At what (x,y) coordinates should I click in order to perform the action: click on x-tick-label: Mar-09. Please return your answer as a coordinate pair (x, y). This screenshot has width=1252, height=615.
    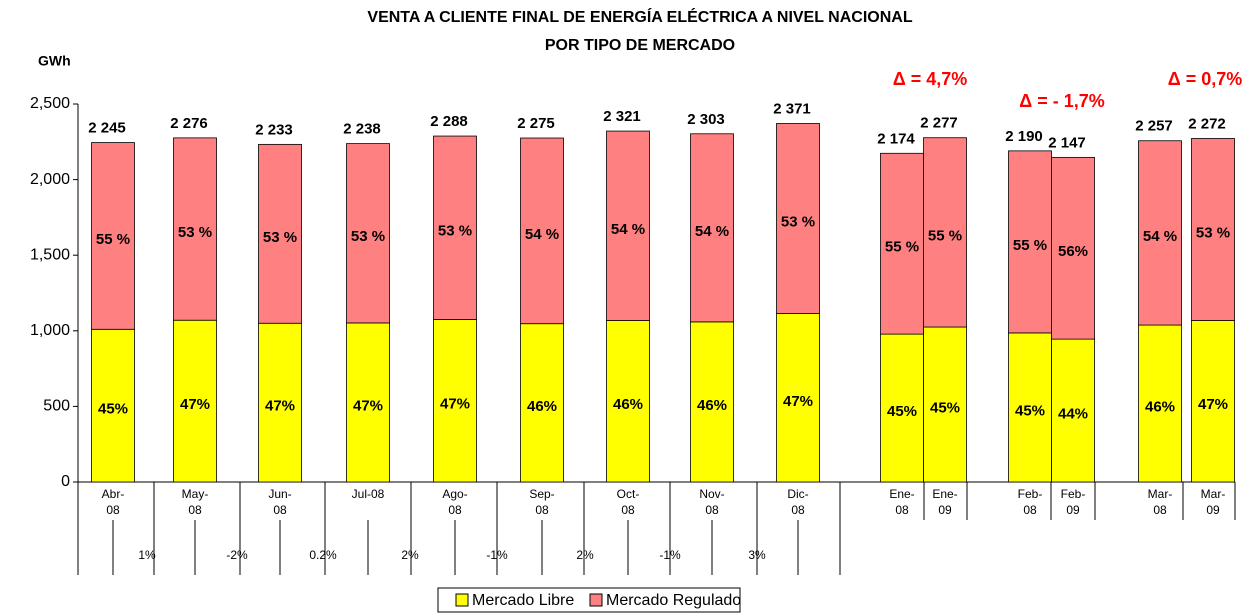
    Looking at the image, I should click on (1213, 502).